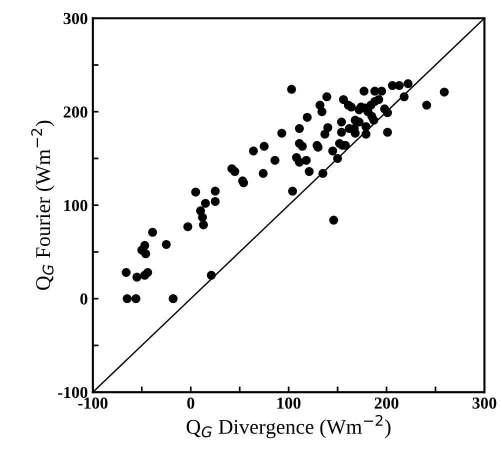 The width and height of the screenshot is (502, 456). I want to click on x-tick-label: 300, so click(484, 403).